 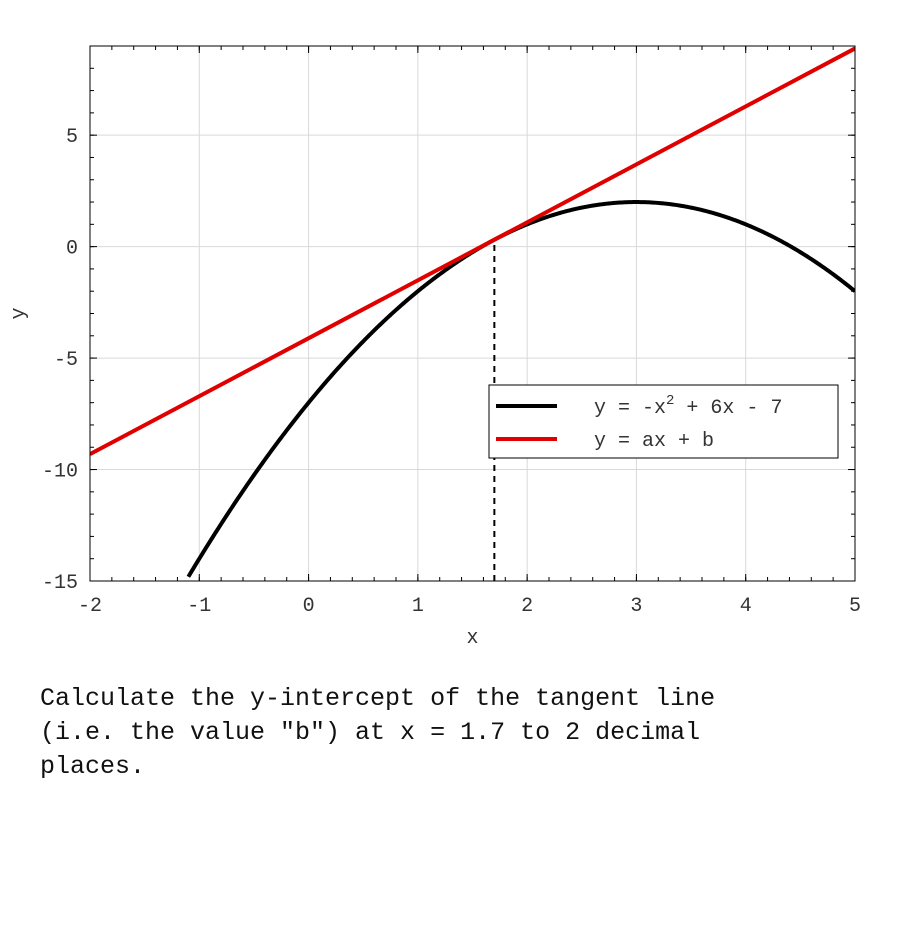 I want to click on legend: y = -x2 + 6x - 7 y = ax + b, so click(x=663, y=421).